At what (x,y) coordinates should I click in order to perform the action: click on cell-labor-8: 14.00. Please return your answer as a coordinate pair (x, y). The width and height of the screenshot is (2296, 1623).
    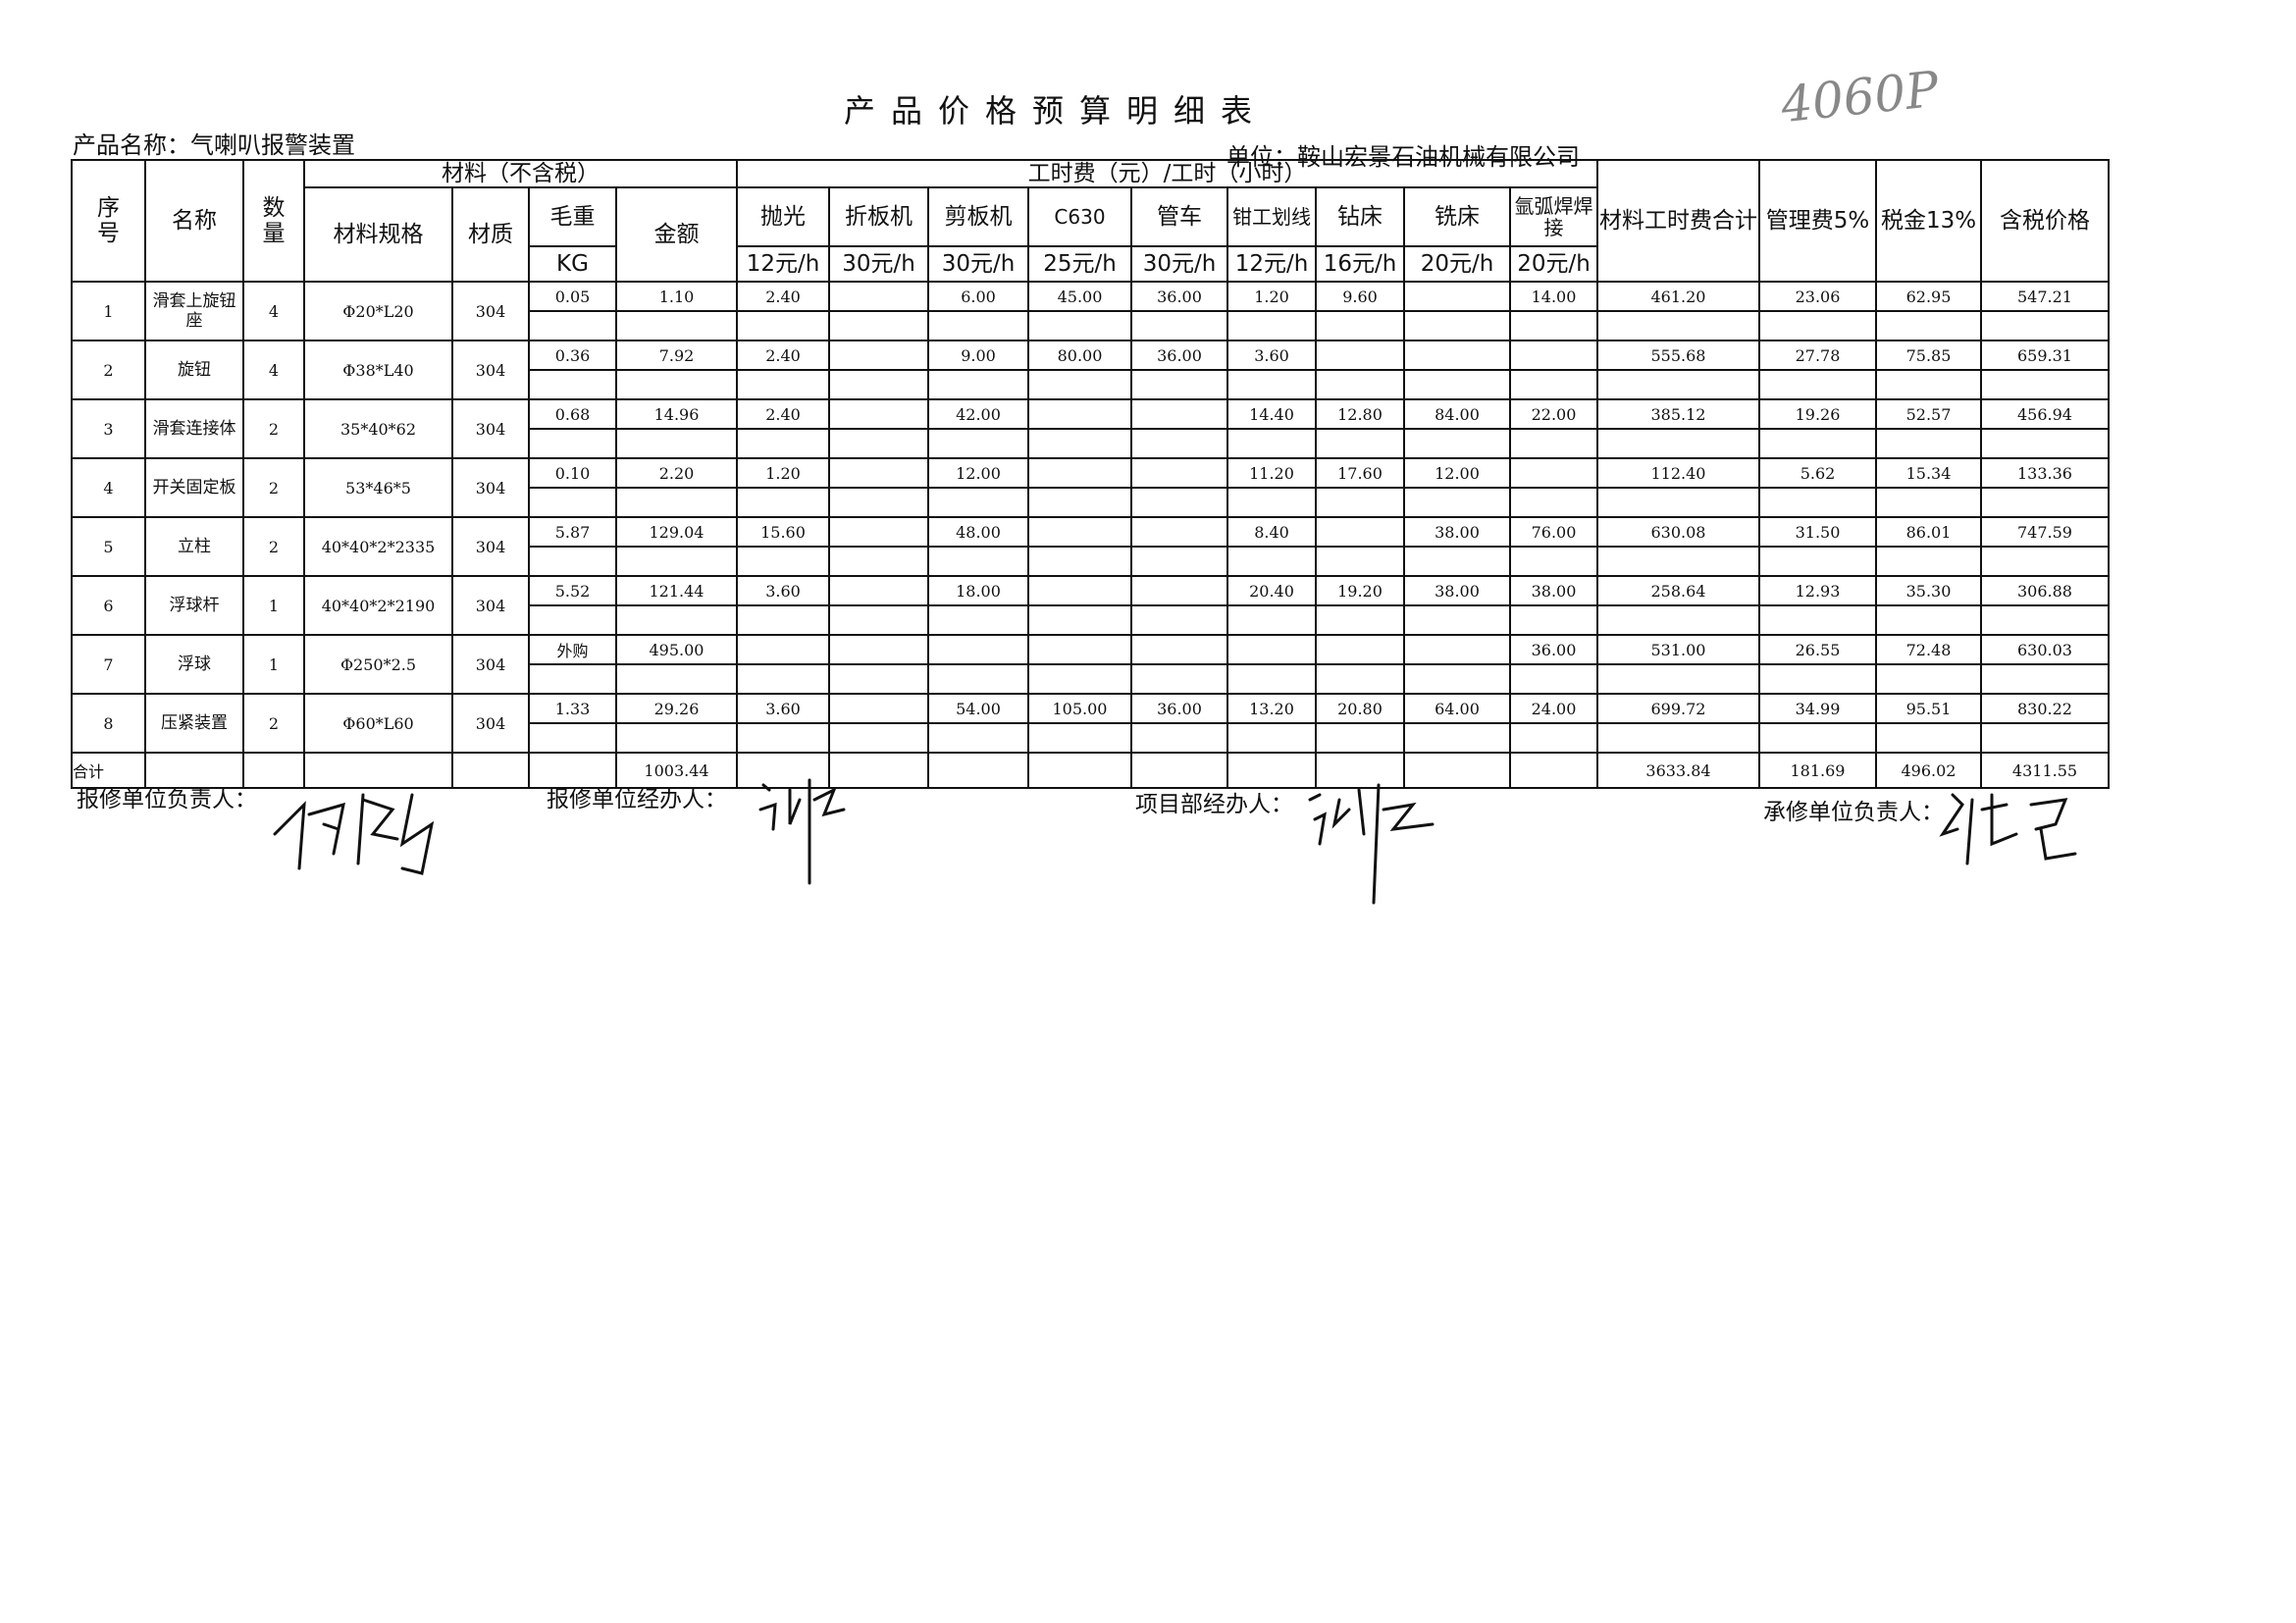
    Looking at the image, I should click on (1553, 296).